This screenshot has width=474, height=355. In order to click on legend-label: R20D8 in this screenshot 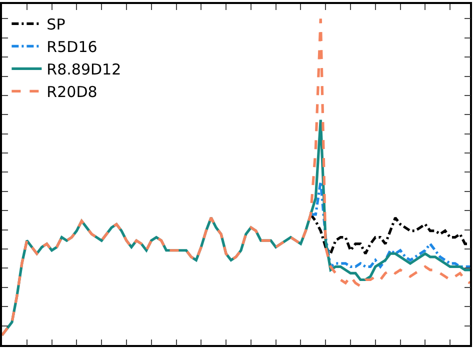, I will do `click(72, 92)`.